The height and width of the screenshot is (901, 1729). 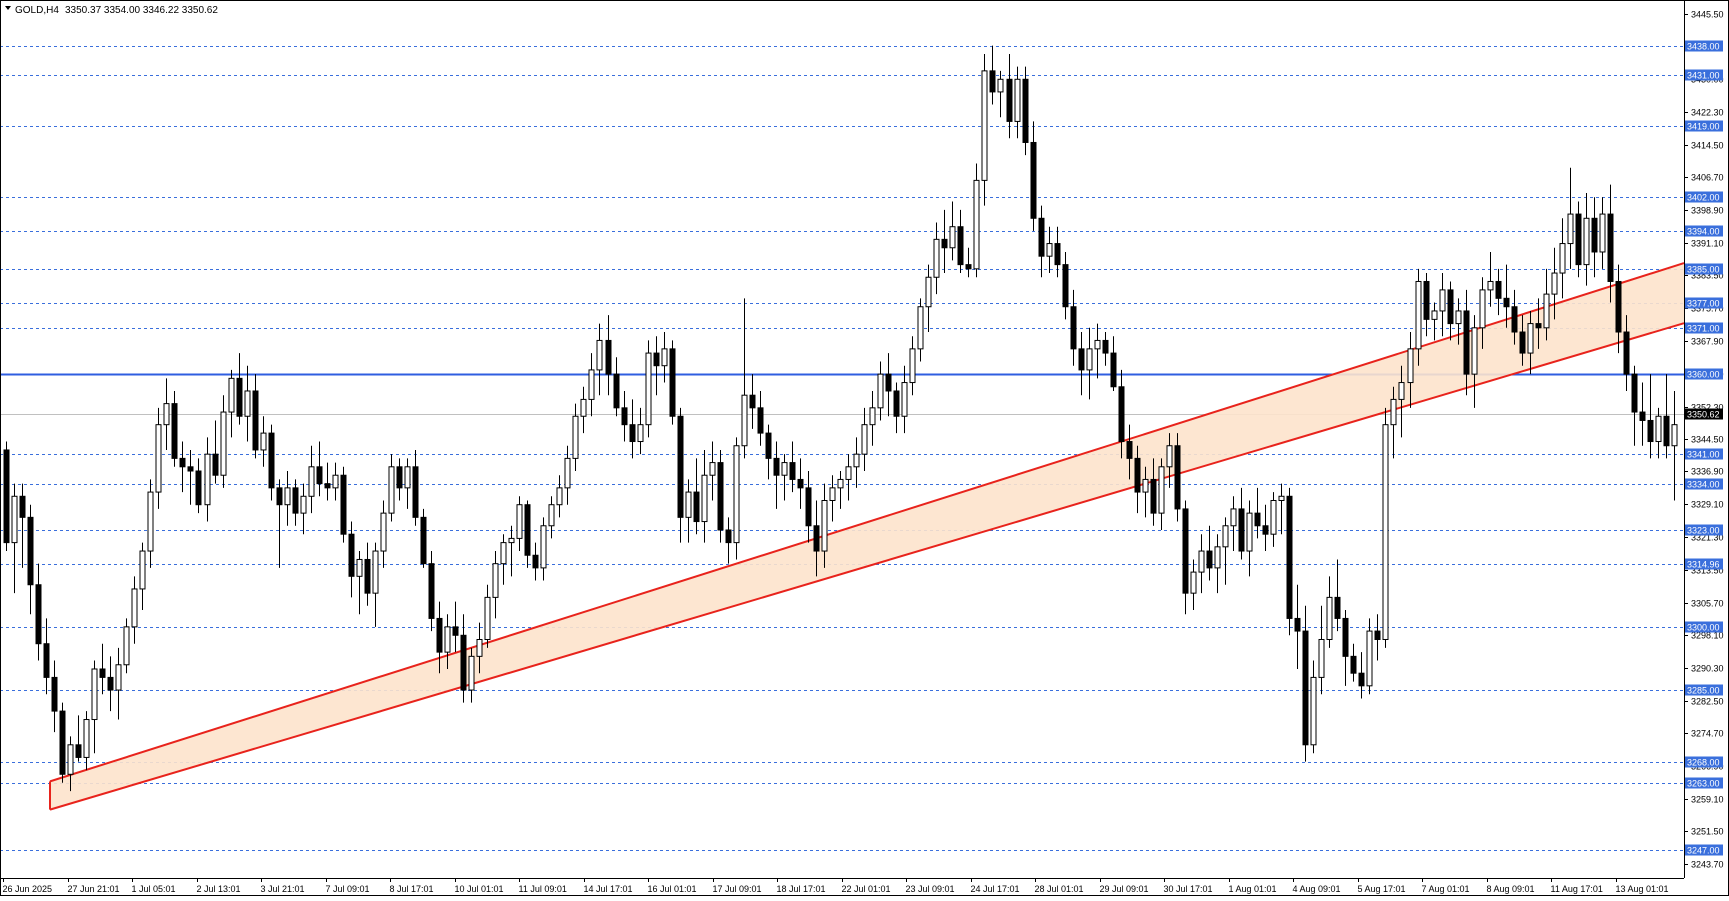 I want to click on level-label: 3334.00, so click(x=1703, y=485).